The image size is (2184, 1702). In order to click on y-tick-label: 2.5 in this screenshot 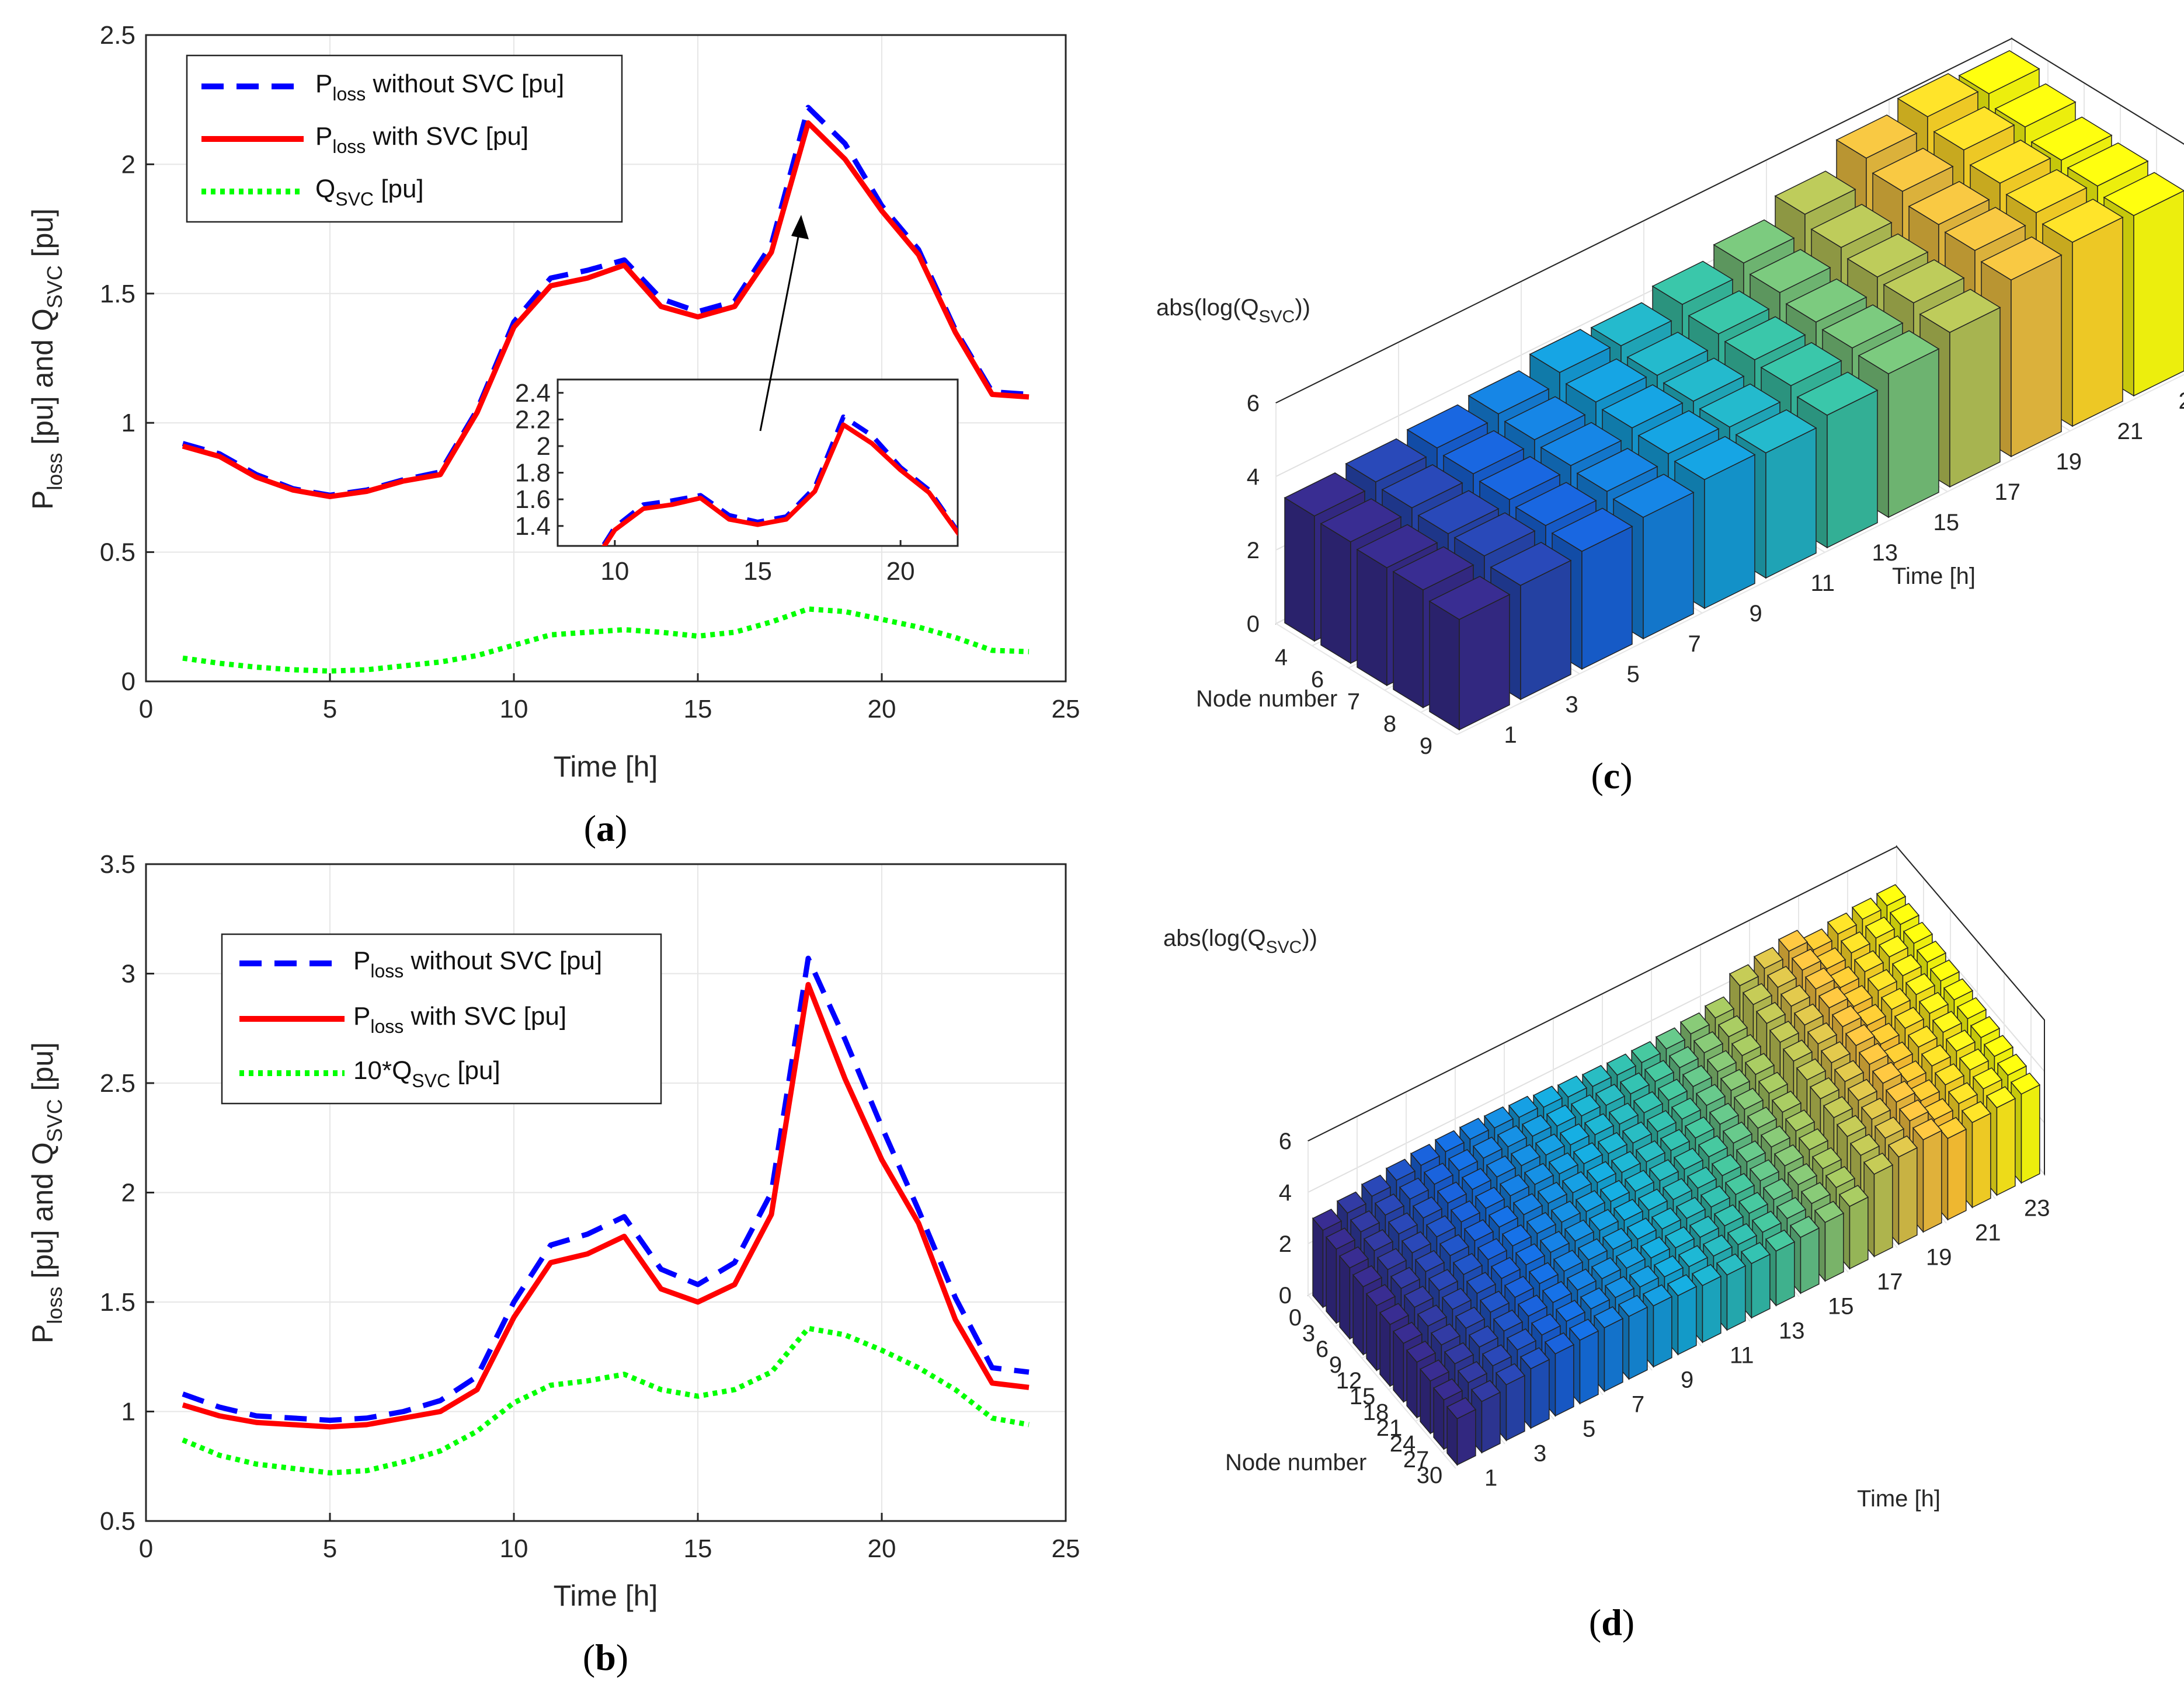, I will do `click(117, 35)`.